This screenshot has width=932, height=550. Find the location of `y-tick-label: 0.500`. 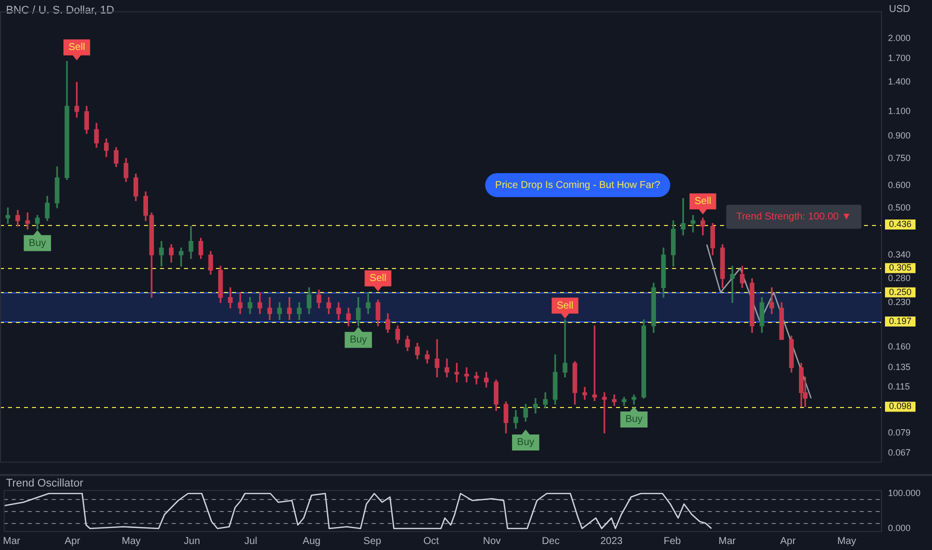

y-tick-label: 0.500 is located at coordinates (899, 207).